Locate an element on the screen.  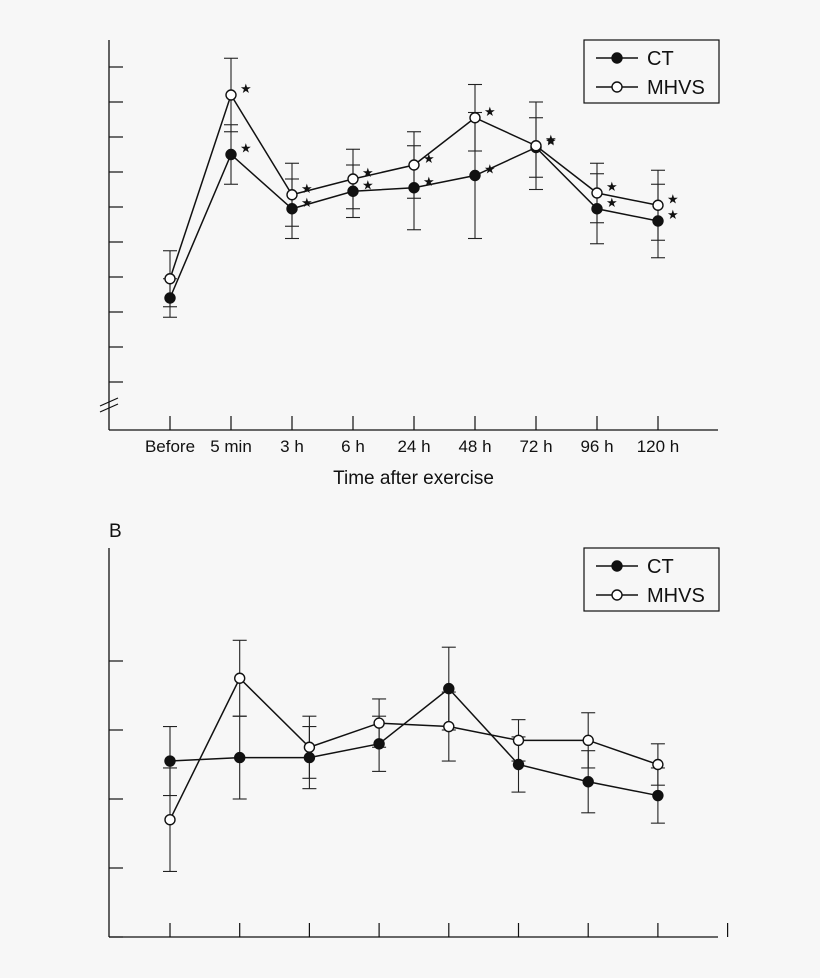
mhvs-series-line is located at coordinates (414, 748).